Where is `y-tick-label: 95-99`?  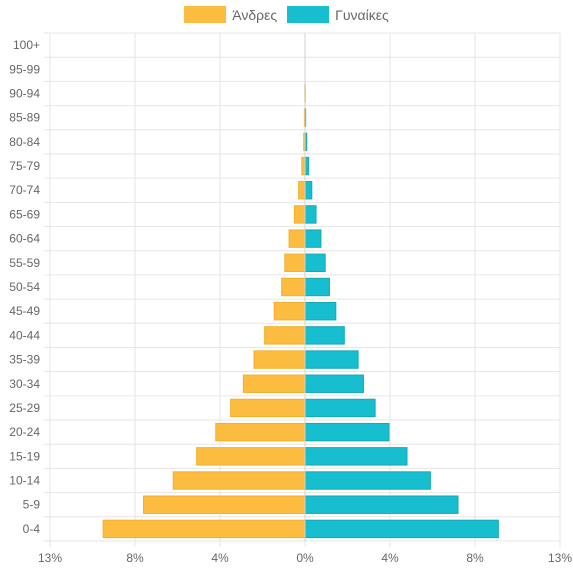
y-tick-label: 95-99 is located at coordinates (24, 69).